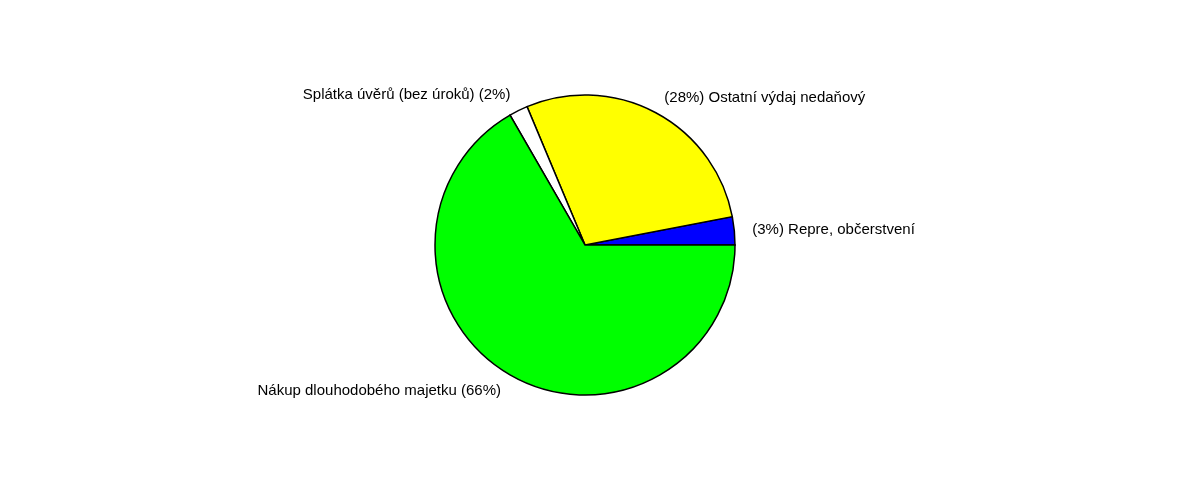 Image resolution: width=1183 pixels, height=502 pixels. What do you see at coordinates (379, 390) in the screenshot?
I see `slice-label: Nákup dlouhodobého majetku (66%)` at bounding box center [379, 390].